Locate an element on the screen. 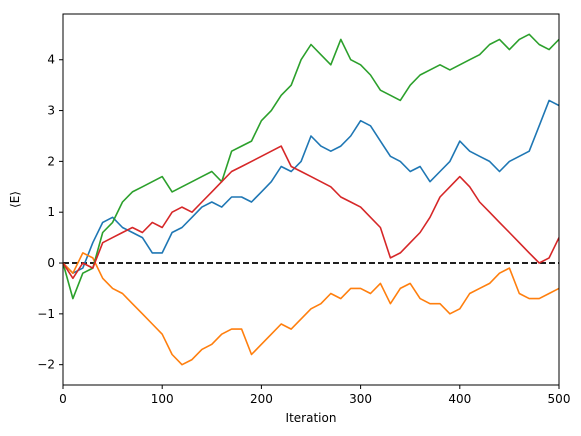 The height and width of the screenshot is (436, 581). y-tick-label: −1 is located at coordinates (46, 314).